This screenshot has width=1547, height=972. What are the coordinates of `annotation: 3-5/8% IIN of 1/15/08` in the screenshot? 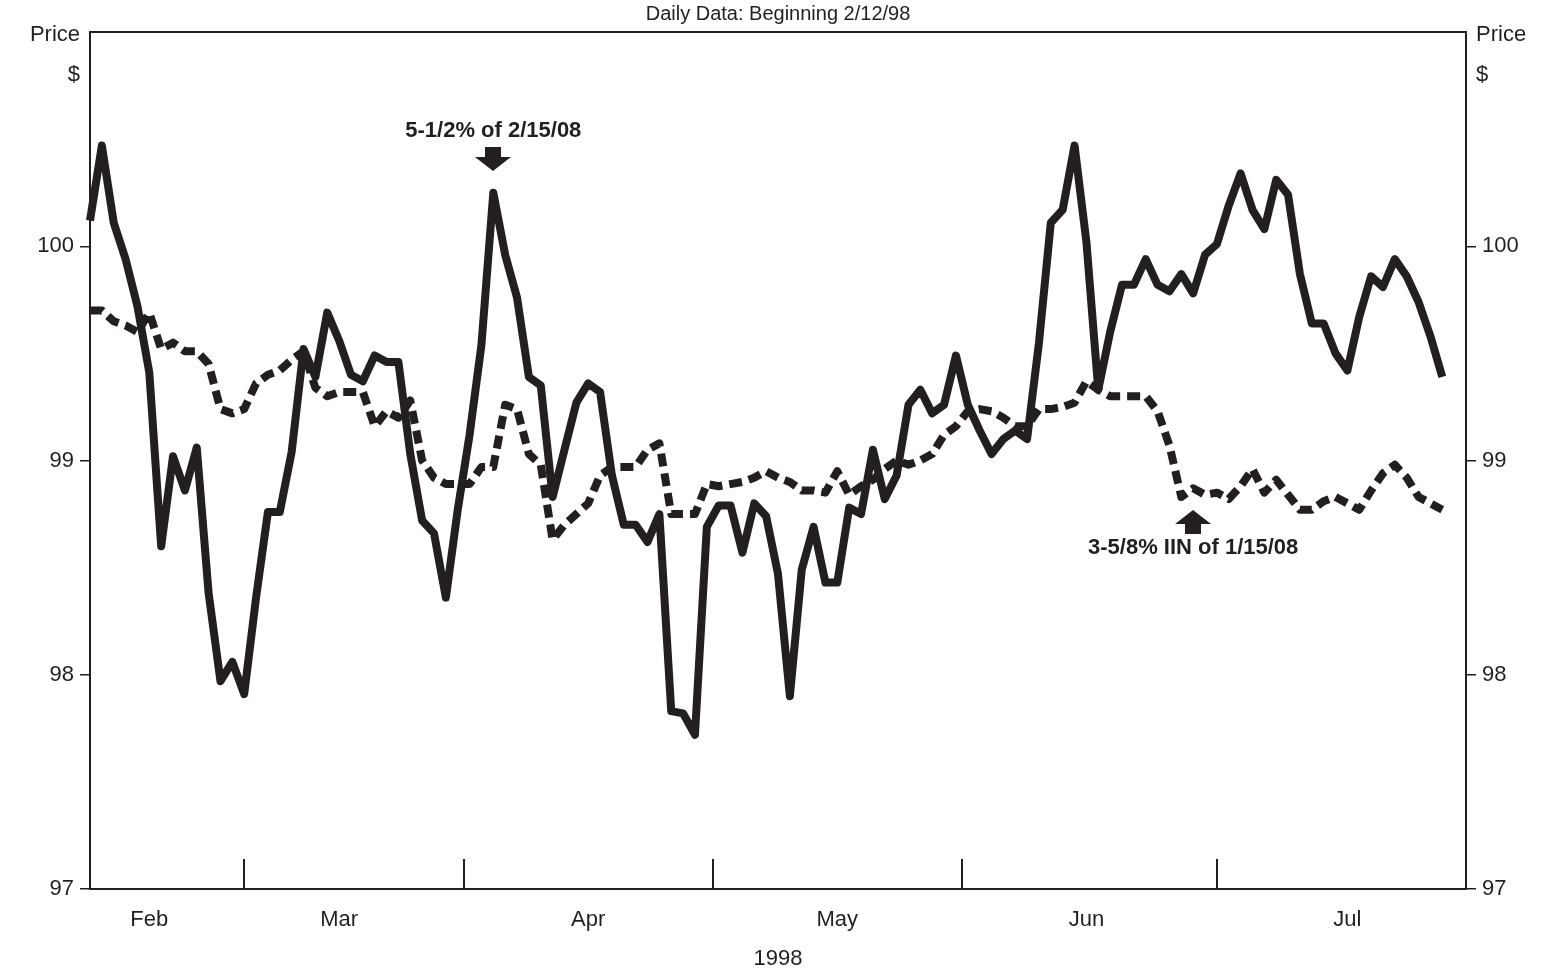 It's located at (1193, 547).